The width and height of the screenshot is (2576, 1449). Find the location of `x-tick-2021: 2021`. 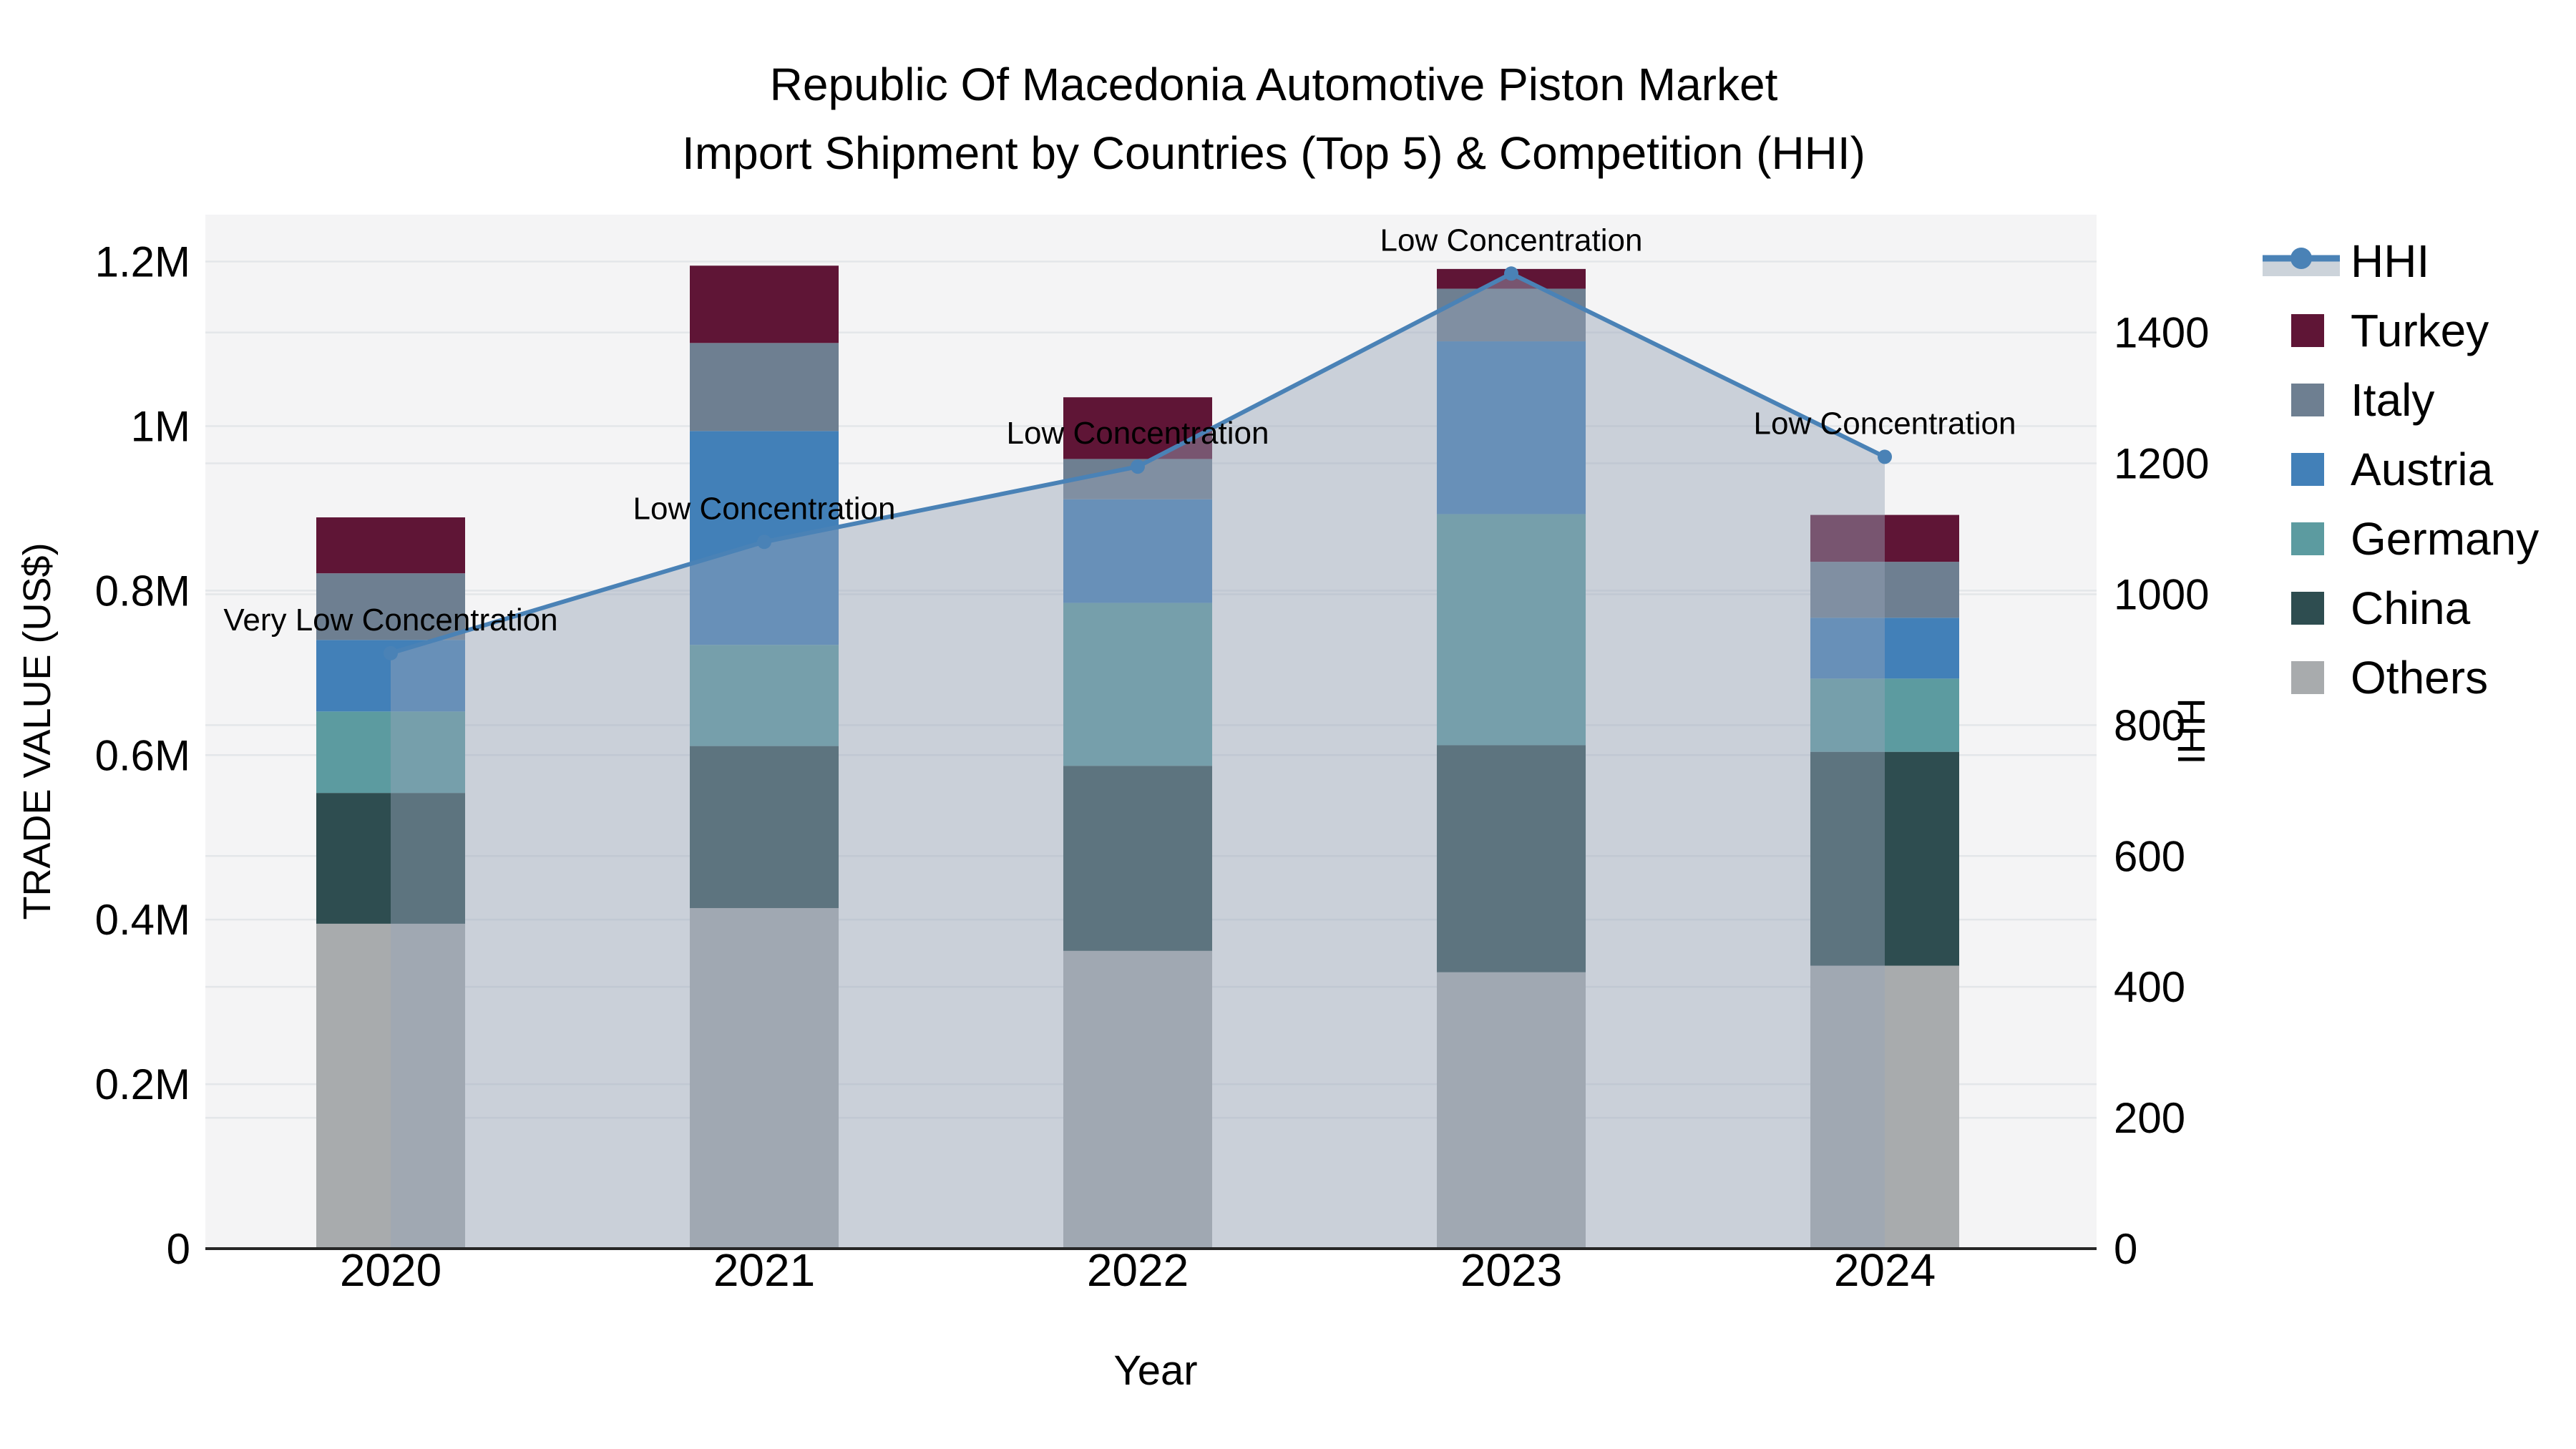

x-tick-2021: 2021 is located at coordinates (764, 1270).